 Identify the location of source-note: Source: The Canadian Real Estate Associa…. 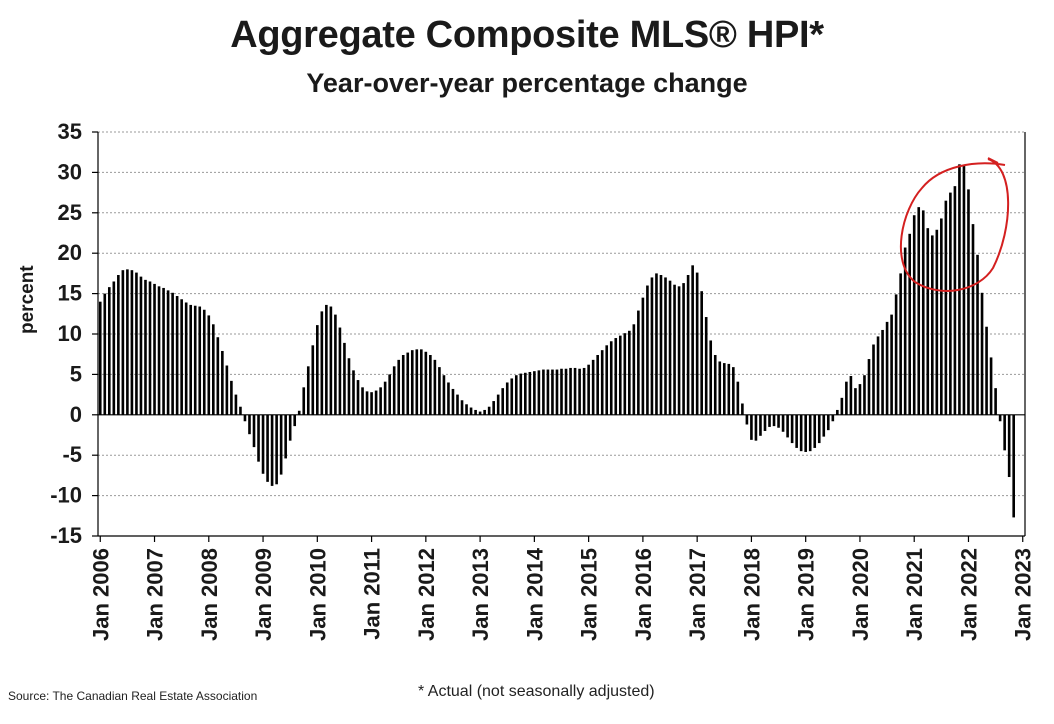
(133, 696).